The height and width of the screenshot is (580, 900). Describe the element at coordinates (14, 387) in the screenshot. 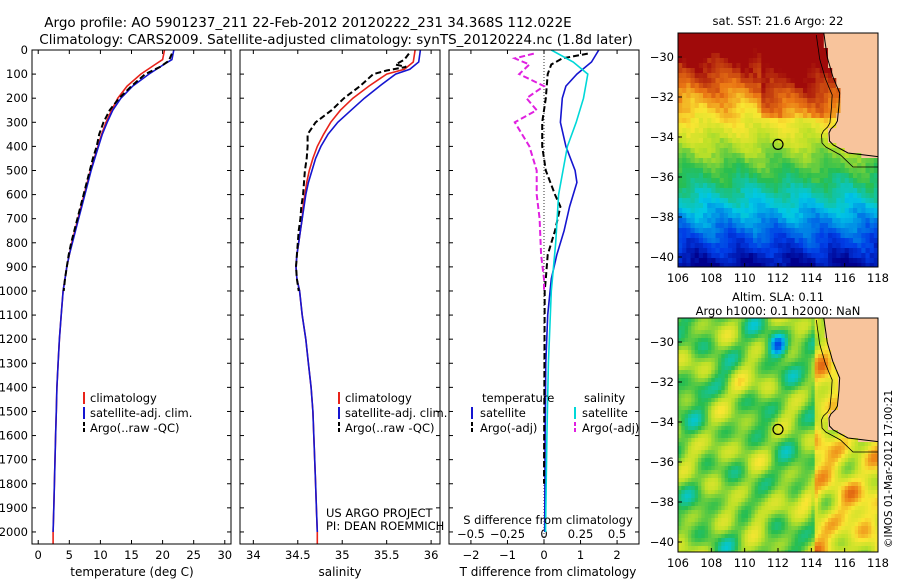

I see `depth-tick-label: 1400` at that location.